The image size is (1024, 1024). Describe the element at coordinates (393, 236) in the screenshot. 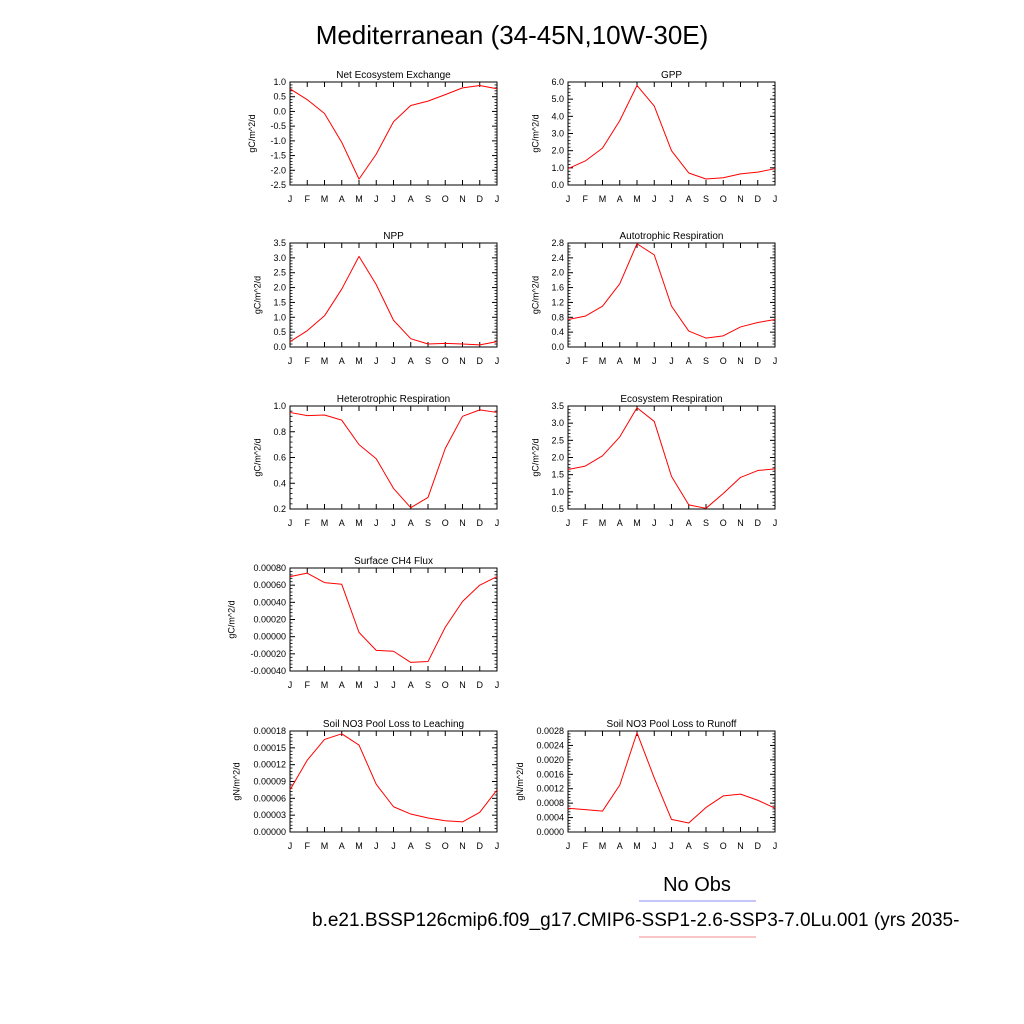

I see `panel-title: NPP` at that location.